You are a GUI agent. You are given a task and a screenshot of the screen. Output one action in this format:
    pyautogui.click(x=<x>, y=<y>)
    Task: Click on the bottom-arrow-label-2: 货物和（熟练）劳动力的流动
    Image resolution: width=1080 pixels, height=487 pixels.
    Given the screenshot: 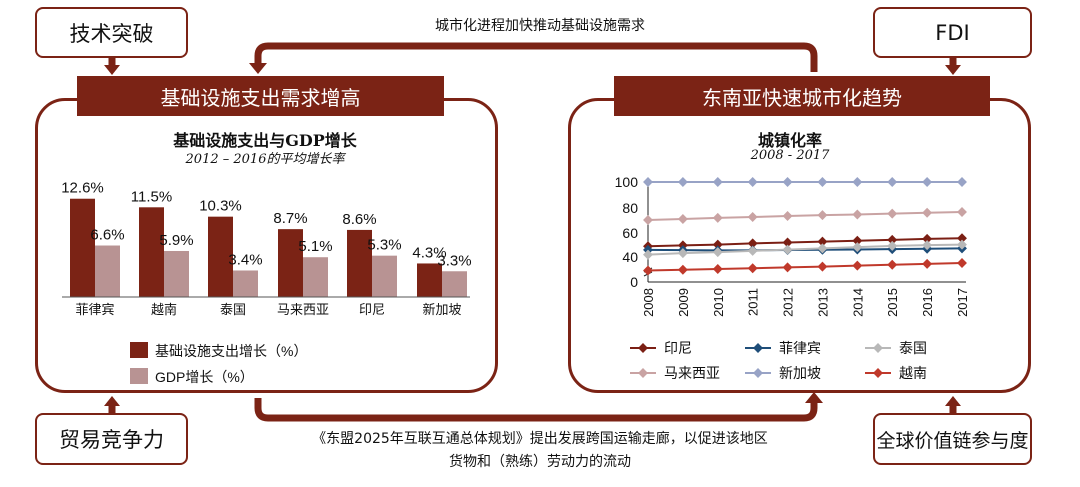 What is the action you would take?
    pyautogui.click(x=540, y=462)
    